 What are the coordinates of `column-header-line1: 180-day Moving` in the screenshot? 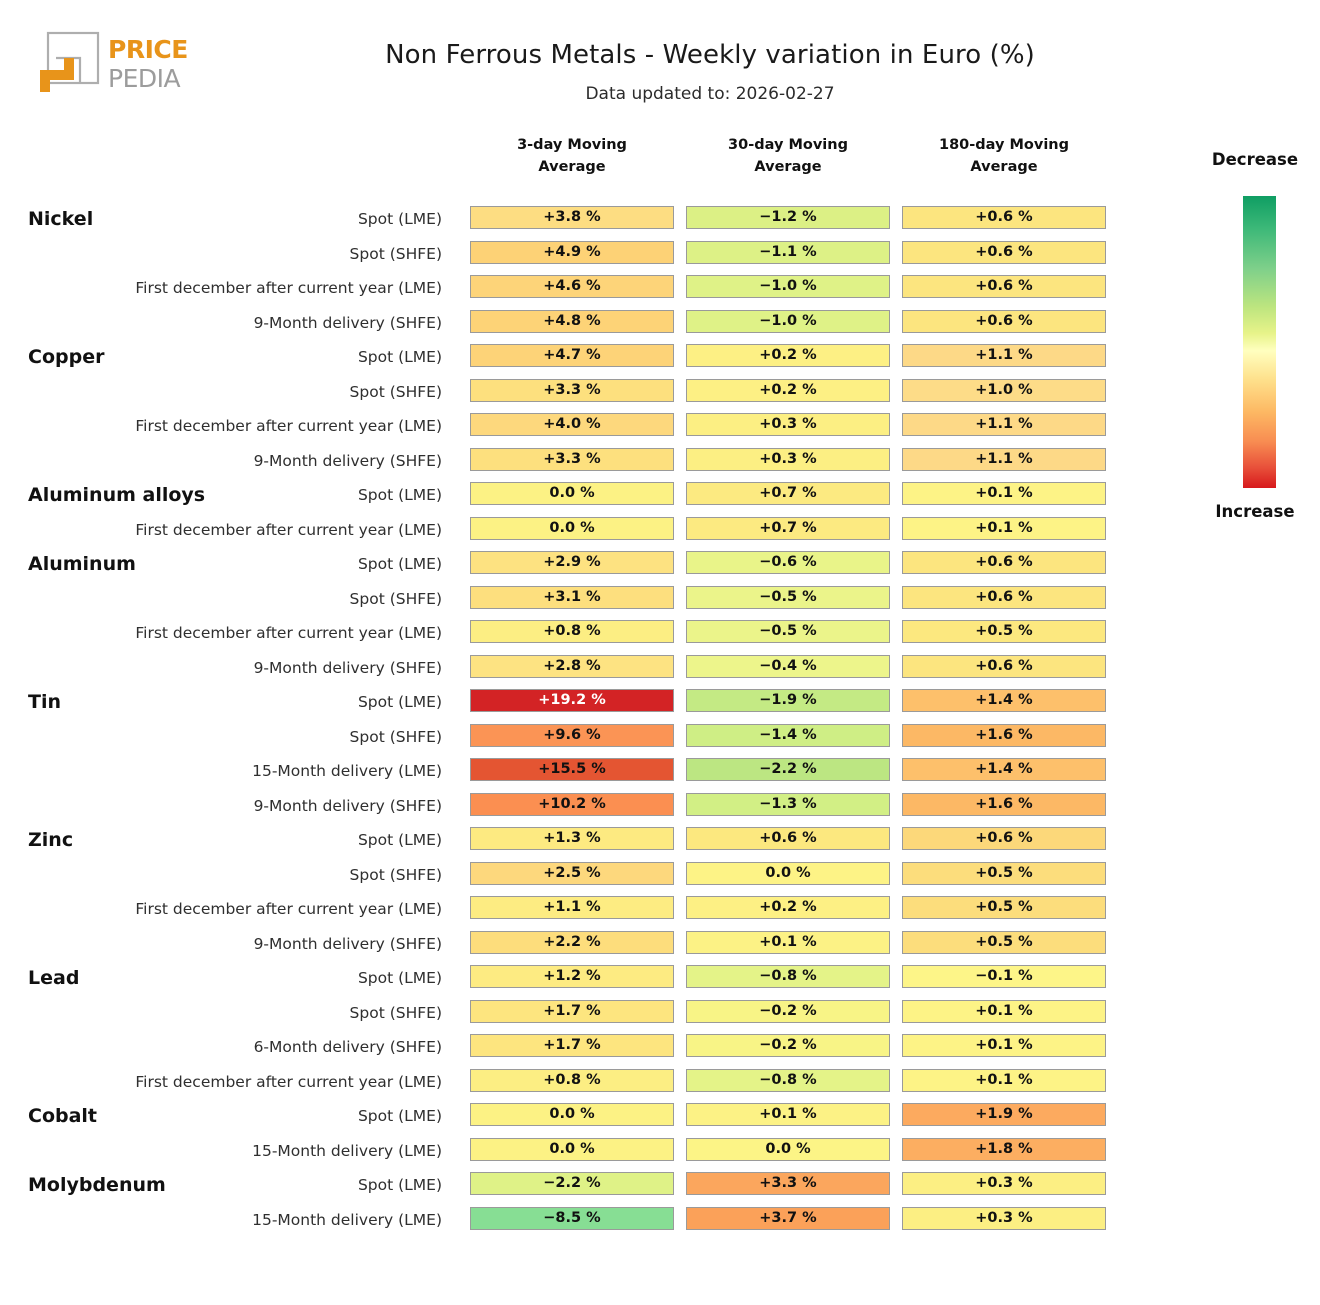 It's located at (1004, 145).